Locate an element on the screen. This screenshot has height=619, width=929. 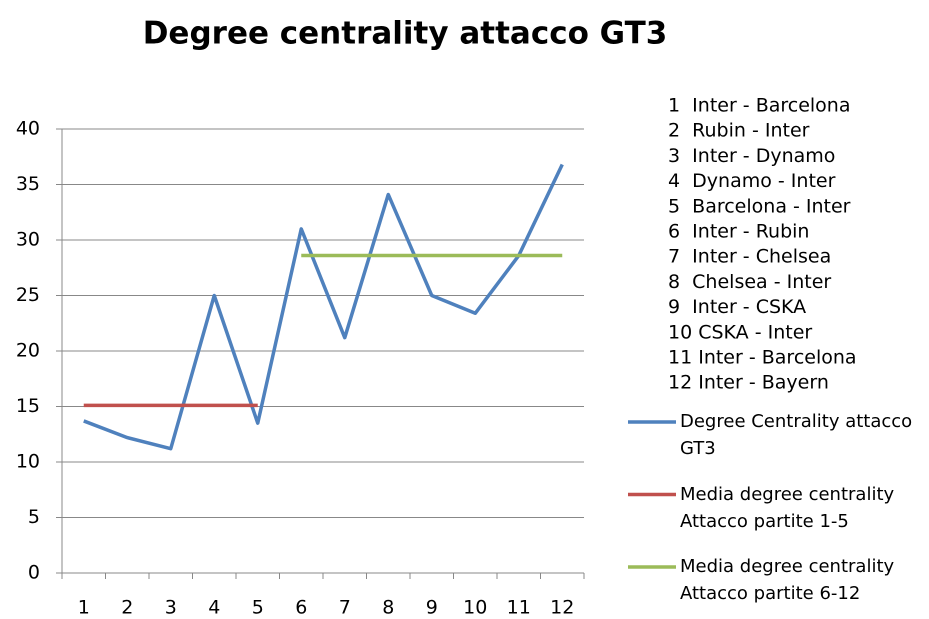
y-tick-label: 15 is located at coordinates (28, 406).